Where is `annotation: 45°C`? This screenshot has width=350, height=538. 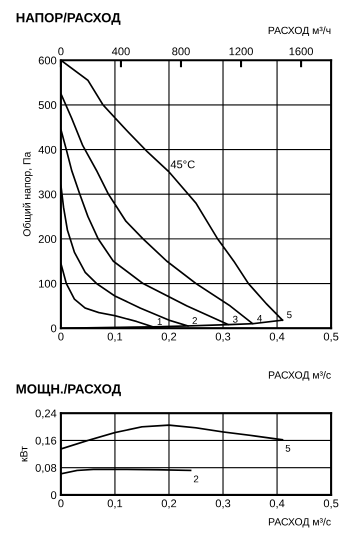 annotation: 45°C is located at coordinates (182, 164).